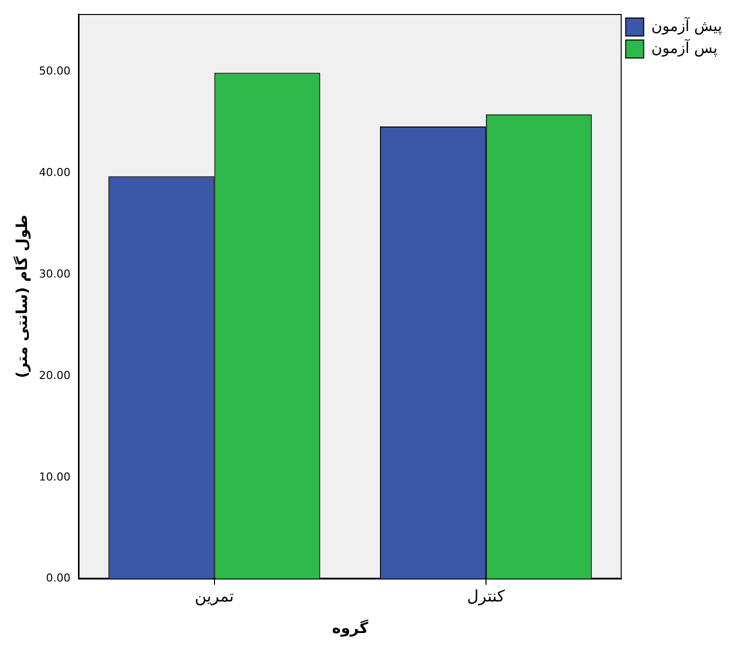 This screenshot has height=652, width=737. I want to click on x-axis-title: گروه, so click(350, 627).